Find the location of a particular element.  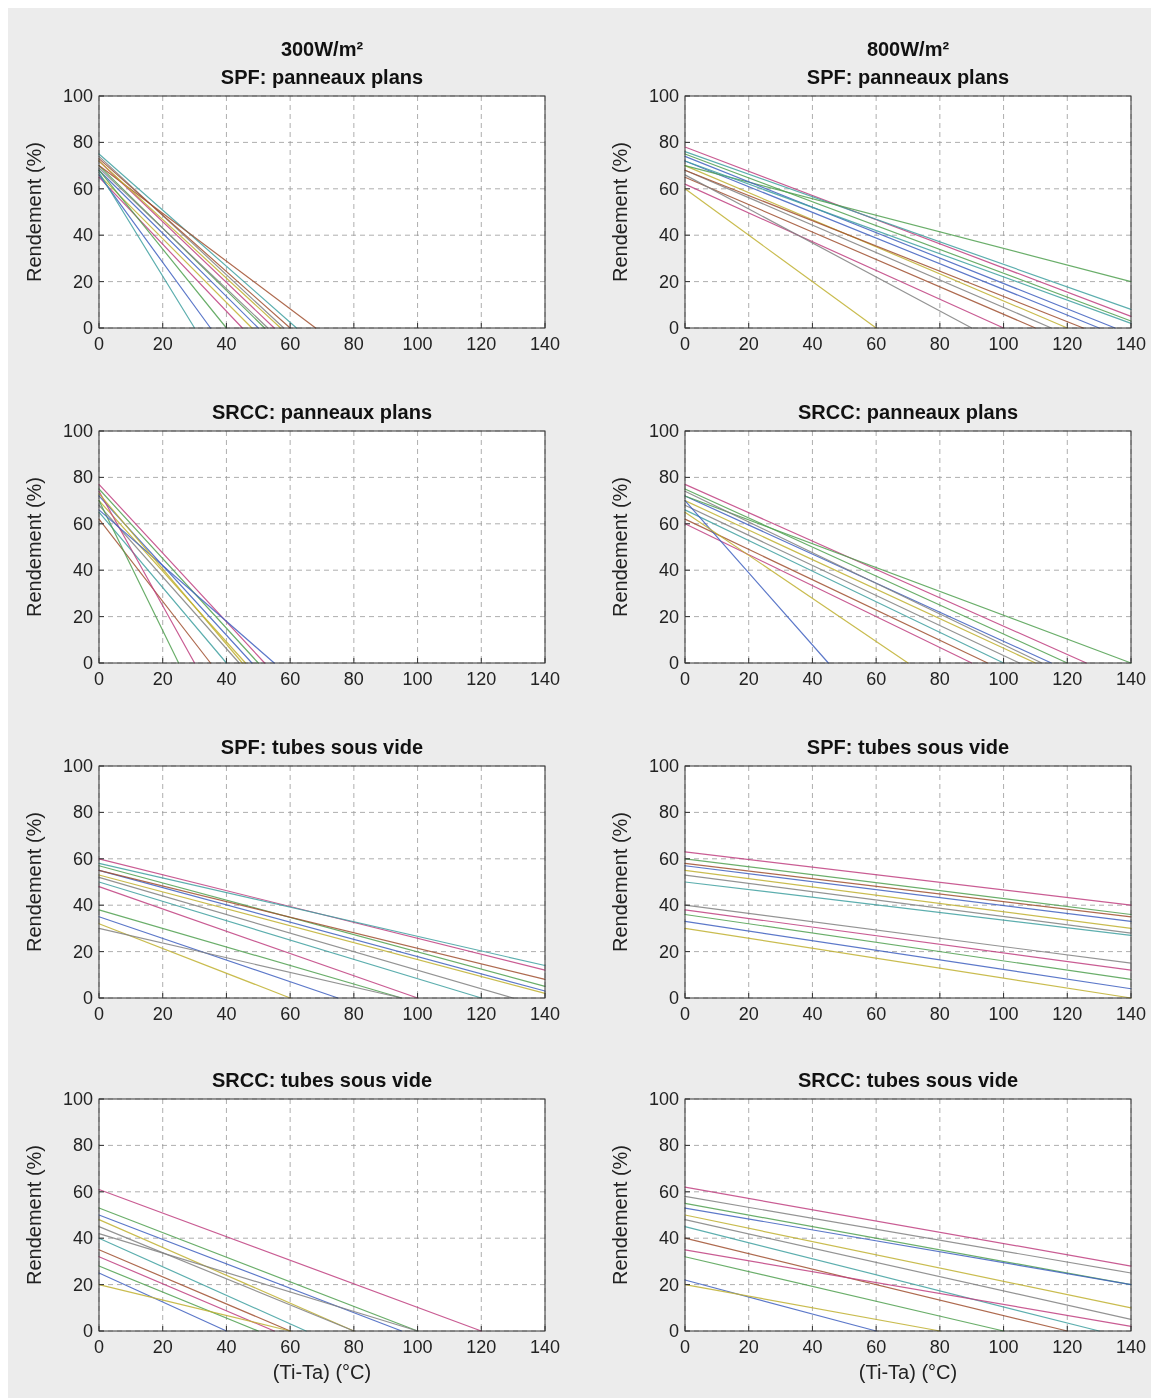

chart-title: 800W/m² is located at coordinates (908, 49).